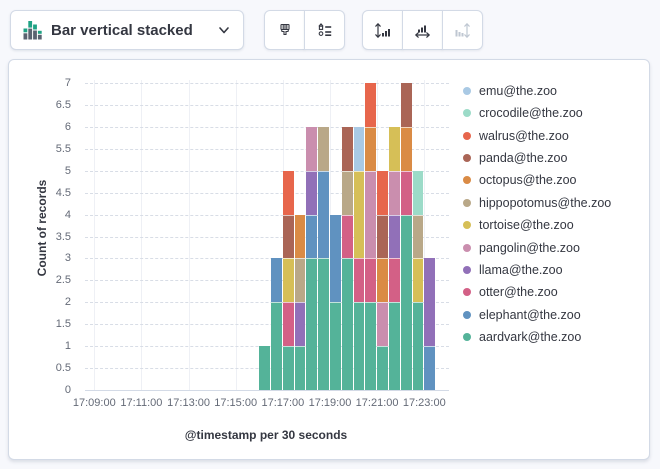 The image size is (660, 469). I want to click on bar-17:22:30, so click(418, 280).